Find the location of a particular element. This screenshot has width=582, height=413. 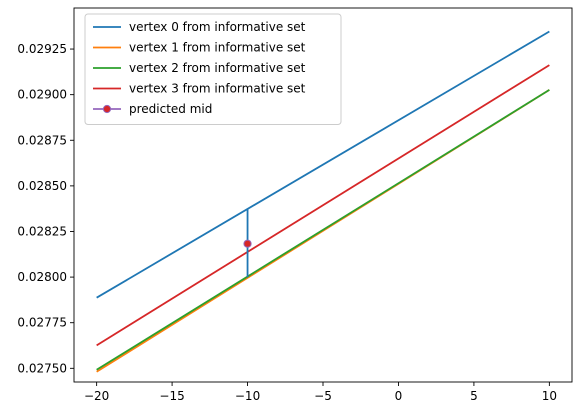

legend-label: vertex 0 from informative set is located at coordinates (217, 27).